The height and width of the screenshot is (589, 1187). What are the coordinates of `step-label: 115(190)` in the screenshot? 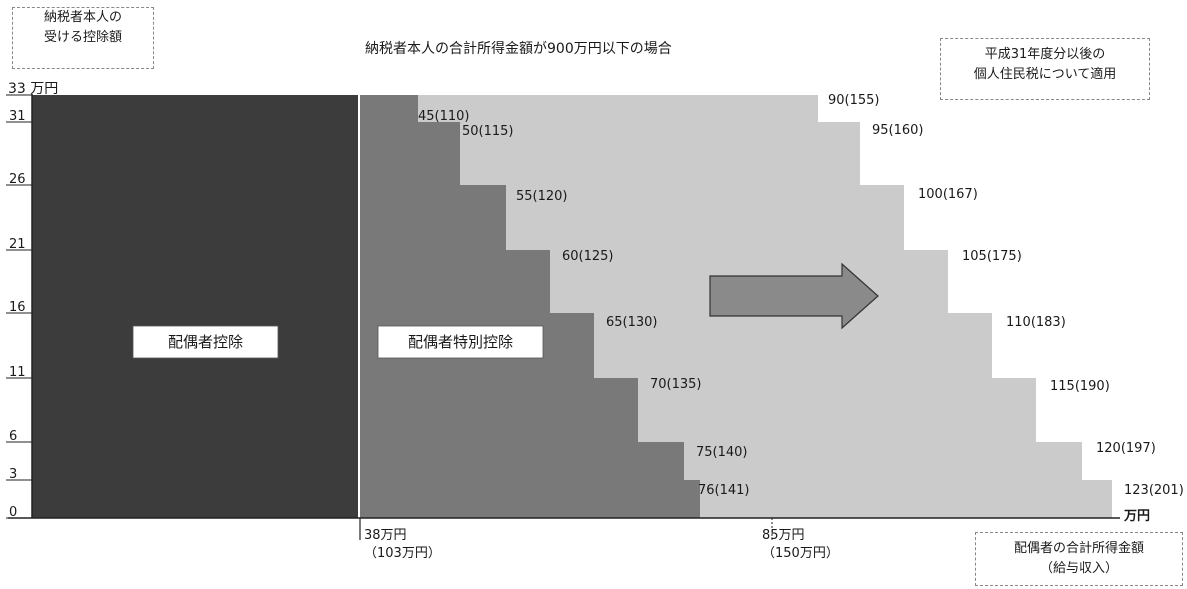 It's located at (1080, 386).